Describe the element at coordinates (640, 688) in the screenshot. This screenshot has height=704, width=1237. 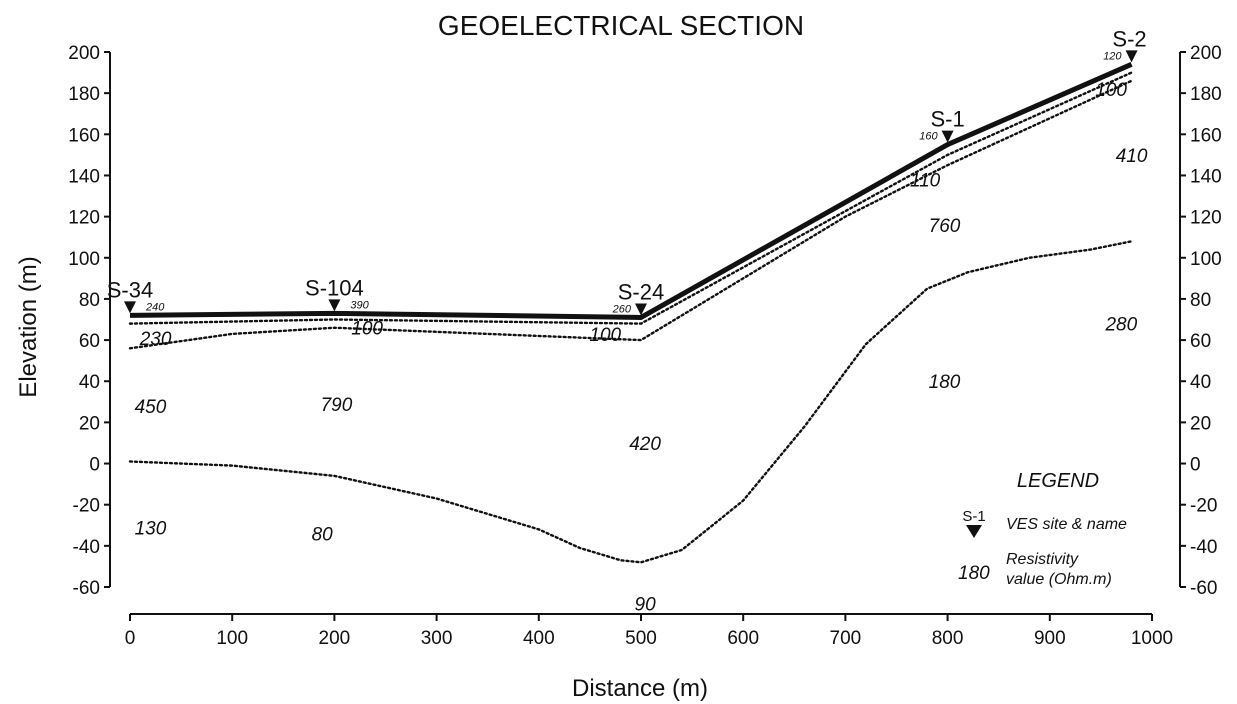
I see `x-axis-title: Distance (m)` at that location.